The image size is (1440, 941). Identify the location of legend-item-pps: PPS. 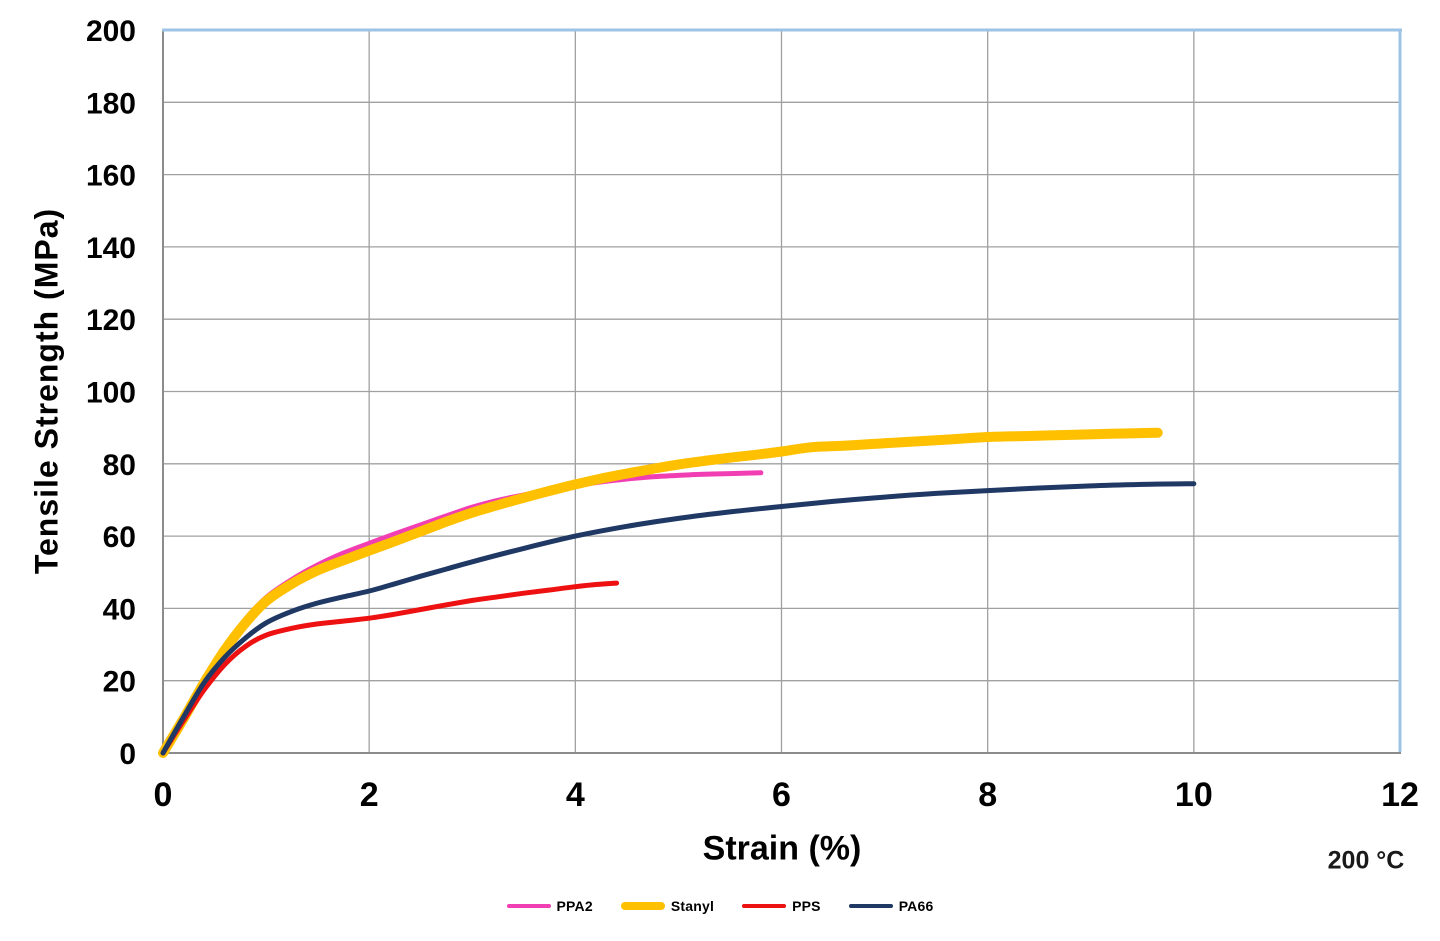
(781, 906).